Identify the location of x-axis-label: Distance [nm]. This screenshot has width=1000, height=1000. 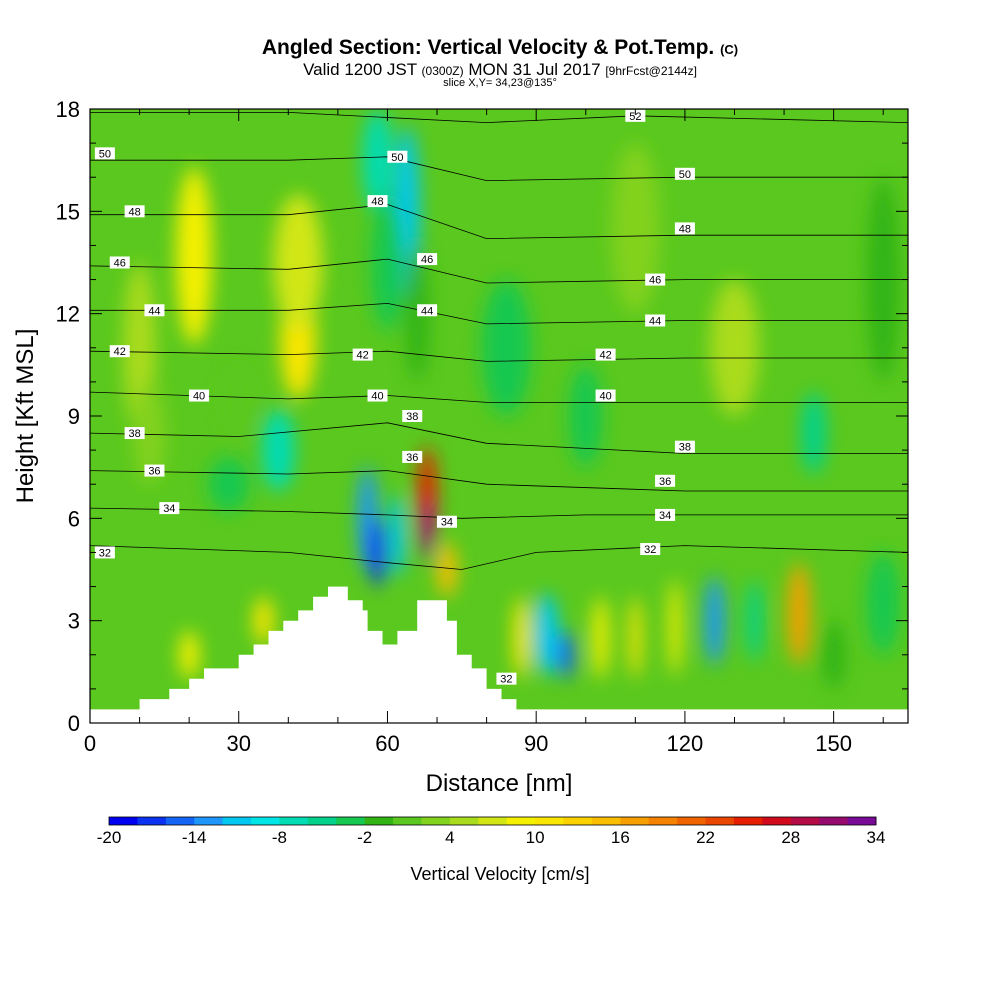
(499, 783).